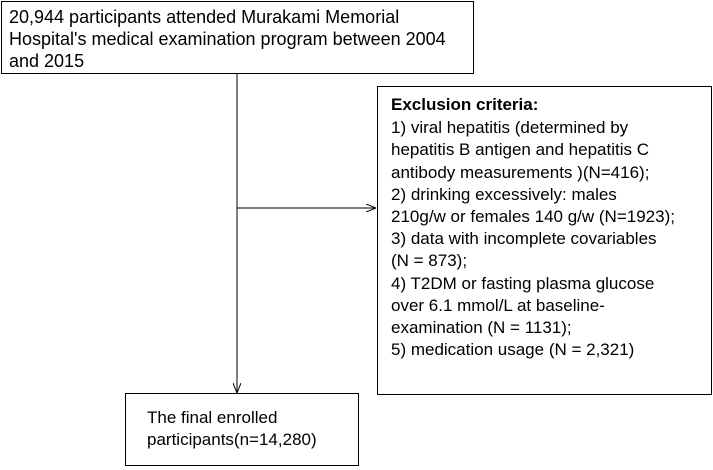 This screenshot has width=713, height=470. Describe the element at coordinates (520, 150) in the screenshot. I see `exclusion-line-2: hepatitis B antigen and hepatitis C` at that location.